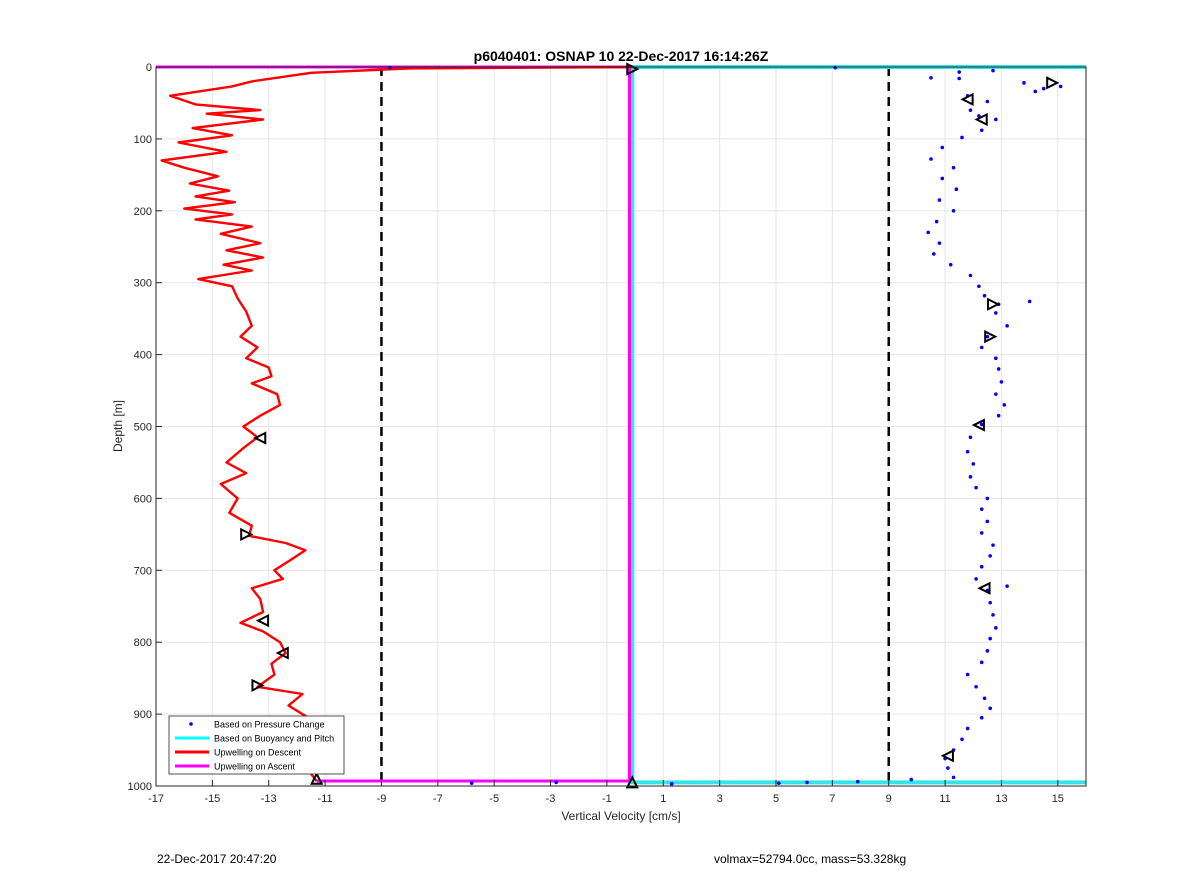 The width and height of the screenshot is (1200, 885). Describe the element at coordinates (620, 816) in the screenshot. I see `x-axis-label: Vertical Velocity [cm/s]` at that location.